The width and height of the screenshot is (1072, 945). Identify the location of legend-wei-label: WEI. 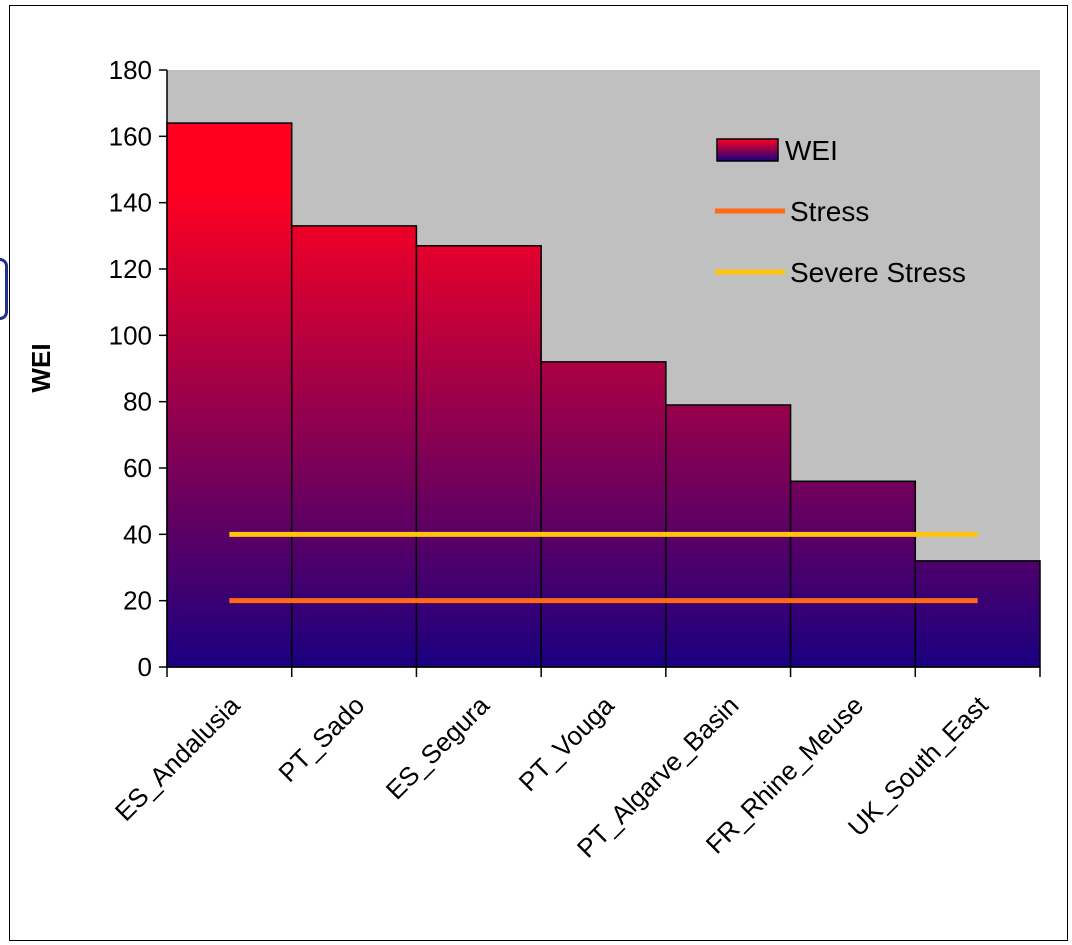
(811, 150).